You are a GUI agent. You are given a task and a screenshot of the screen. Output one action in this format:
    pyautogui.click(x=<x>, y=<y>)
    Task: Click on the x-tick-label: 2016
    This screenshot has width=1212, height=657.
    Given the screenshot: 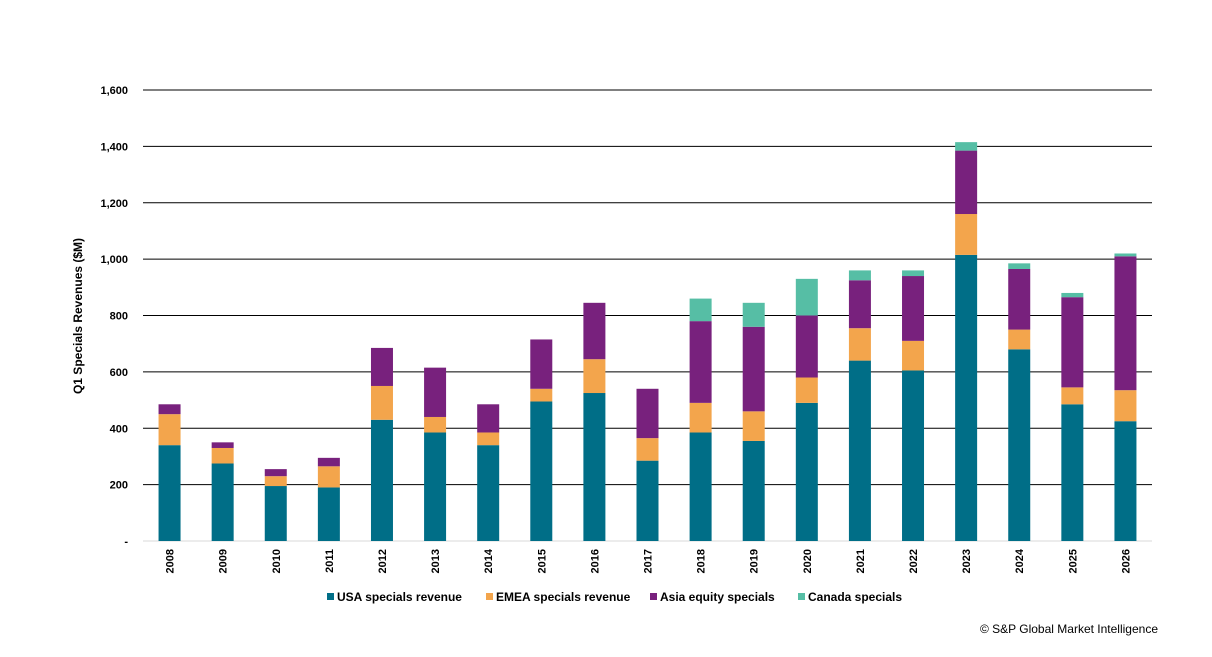 What is the action you would take?
    pyautogui.click(x=595, y=561)
    